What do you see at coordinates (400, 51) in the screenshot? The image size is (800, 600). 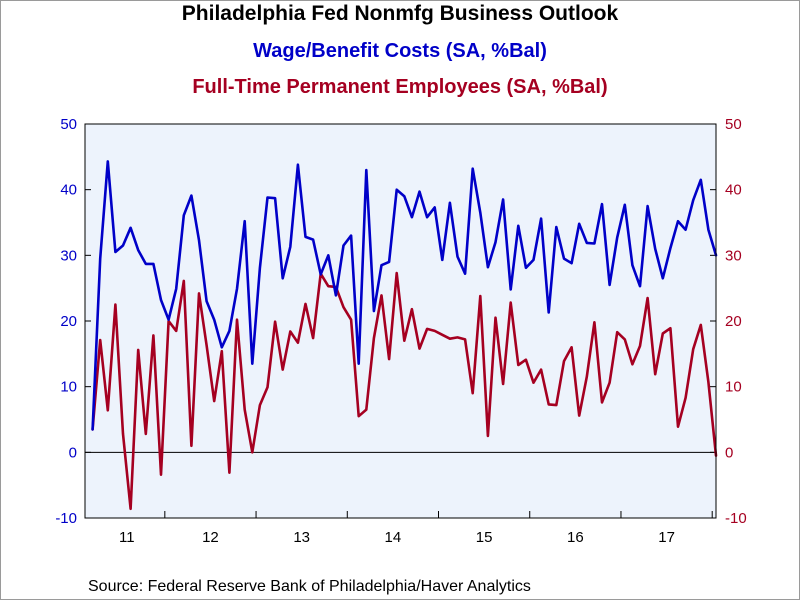 I see `chart-subtitle-wage-benefit: Wage/Benefit Costs (SA, %Bal)` at bounding box center [400, 51].